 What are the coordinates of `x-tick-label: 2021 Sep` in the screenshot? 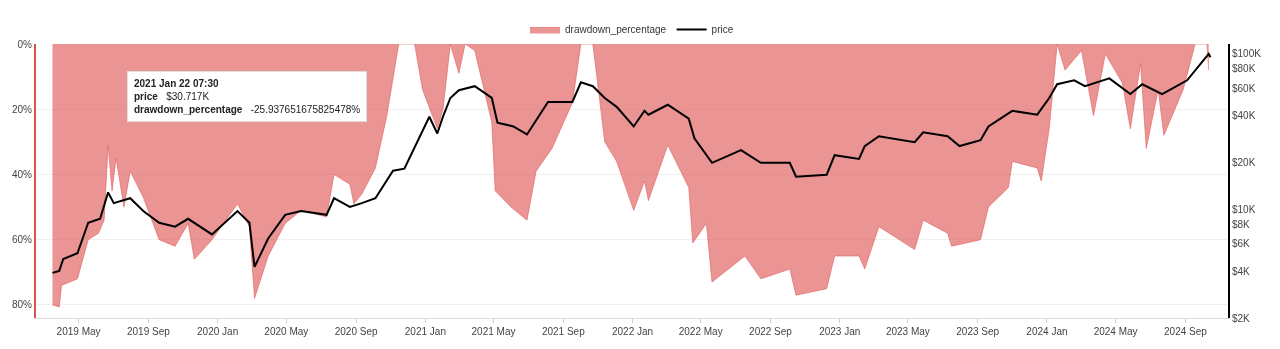 It's located at (563, 331).